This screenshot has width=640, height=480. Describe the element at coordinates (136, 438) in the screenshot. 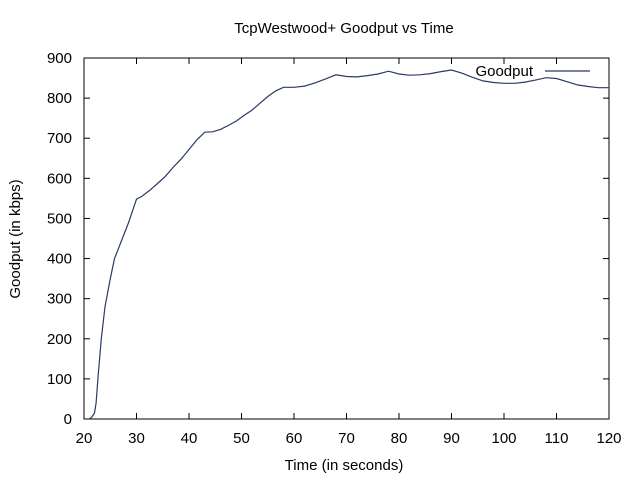

I see `x-tick-label: 30` at that location.